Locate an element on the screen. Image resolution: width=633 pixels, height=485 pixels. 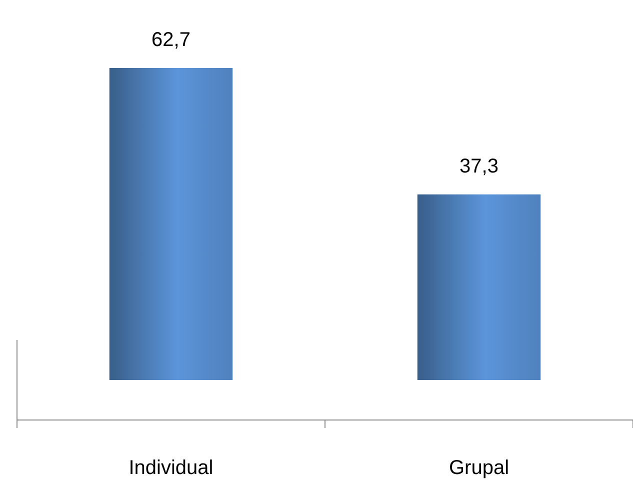
data-label: 37,3 is located at coordinates (479, 166).